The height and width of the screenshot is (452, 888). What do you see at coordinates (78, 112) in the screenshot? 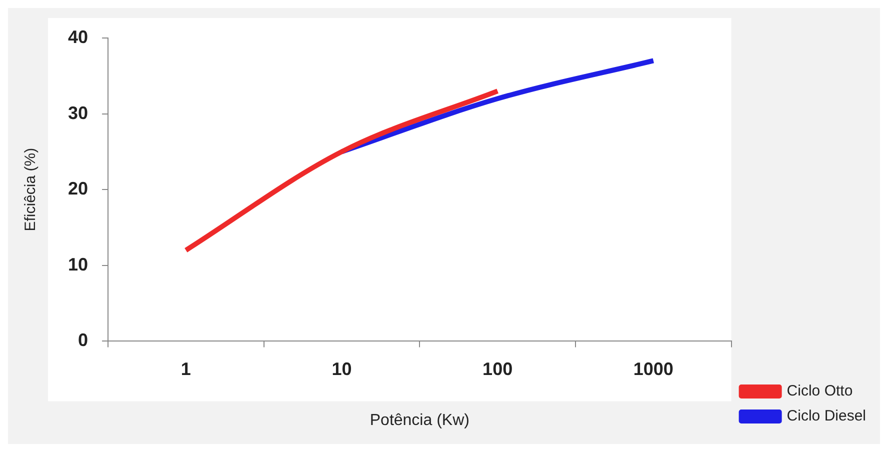
I see `y-tick-label: 30` at bounding box center [78, 112].